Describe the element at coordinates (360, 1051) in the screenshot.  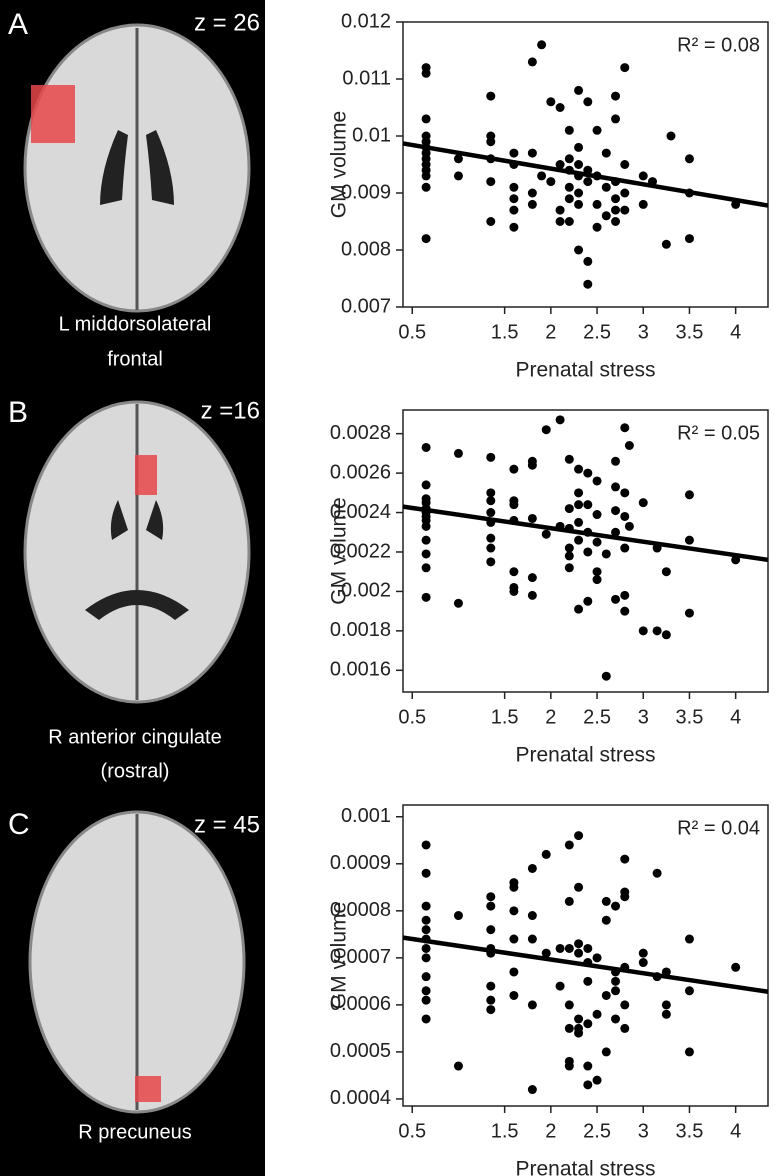
I see `y-tick-label: 0.0005` at that location.